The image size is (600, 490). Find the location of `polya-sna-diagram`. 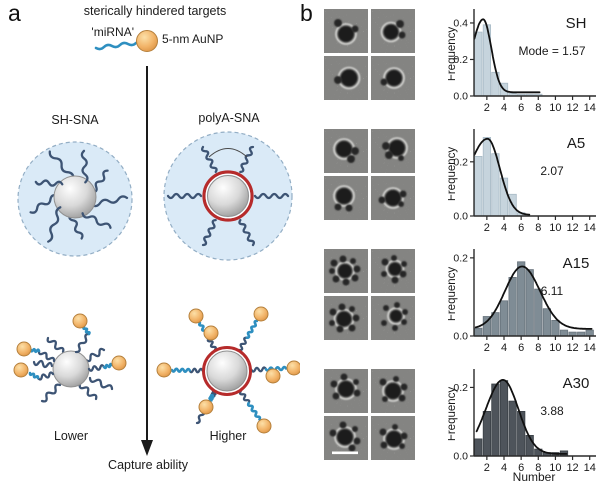

polya-sna-diagram is located at coordinates (228, 196).